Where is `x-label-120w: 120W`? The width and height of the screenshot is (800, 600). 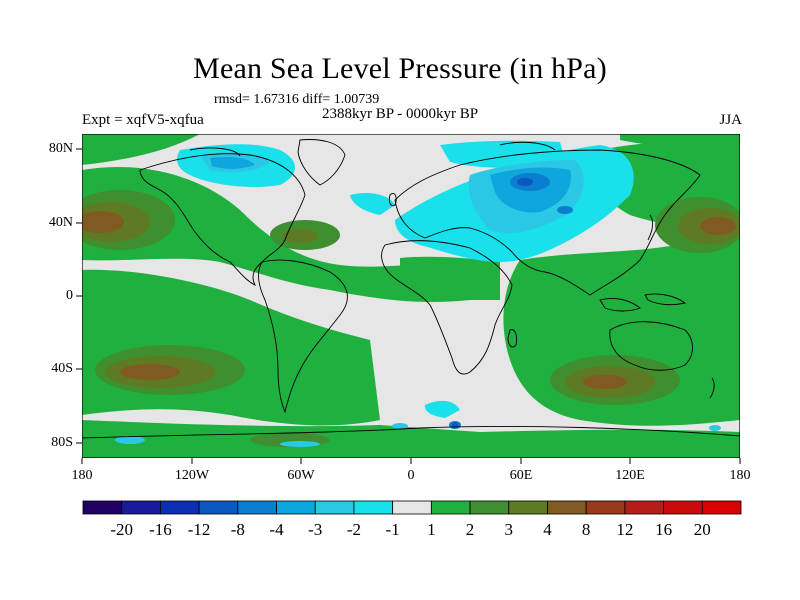
x-label-120w: 120W is located at coordinates (192, 475).